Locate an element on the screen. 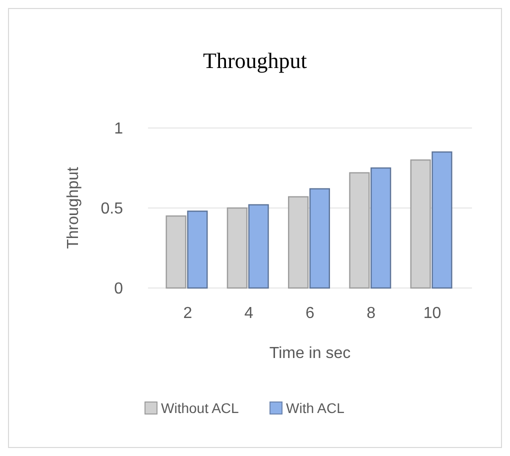 This screenshot has height=456, width=510. x-tick-label: 2 is located at coordinates (187, 313).